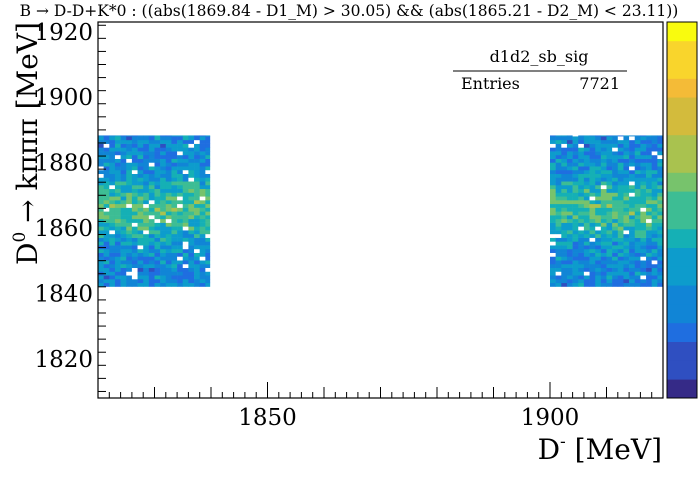 The image size is (698, 479). What do you see at coordinates (682, 88) in the screenshot?
I see `color-scale-step` at bounding box center [682, 88].